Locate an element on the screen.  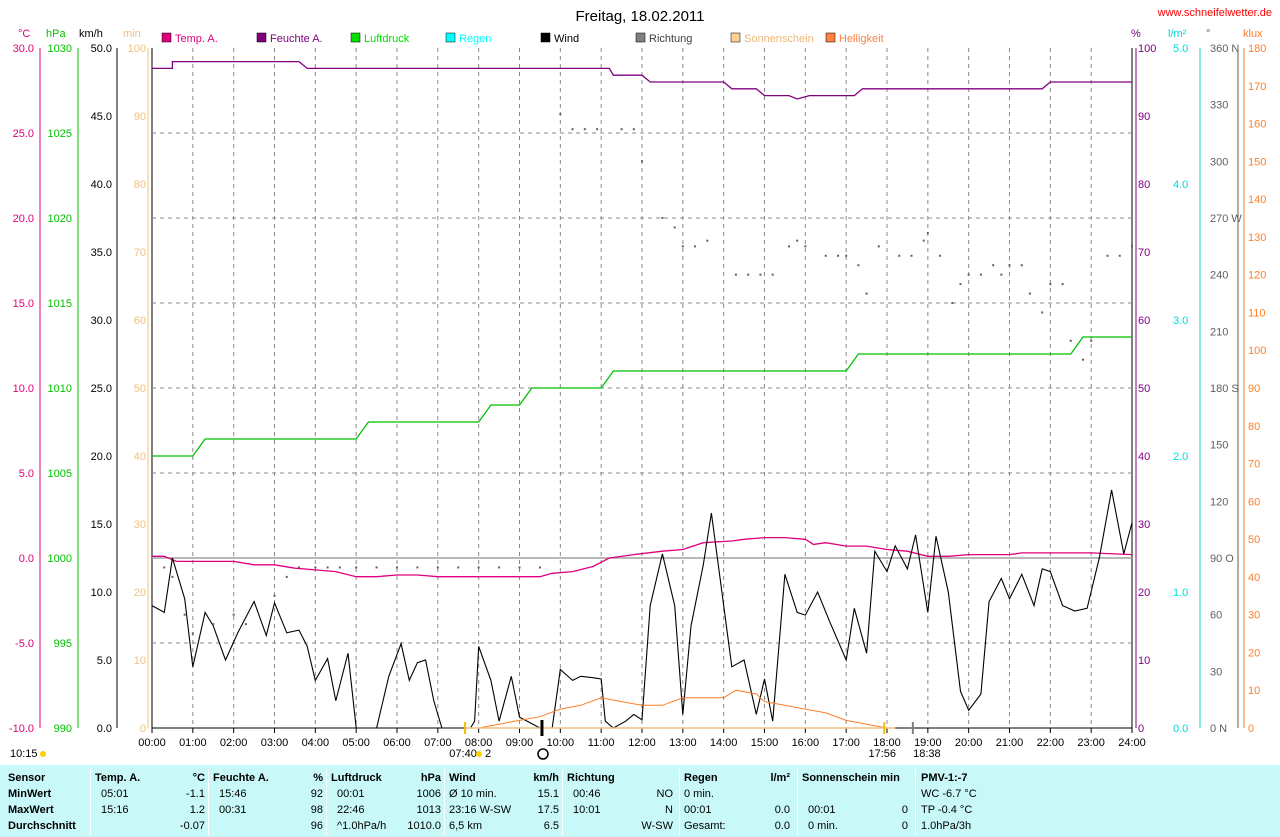
lux-tick-label: 150 is located at coordinates (1257, 162).